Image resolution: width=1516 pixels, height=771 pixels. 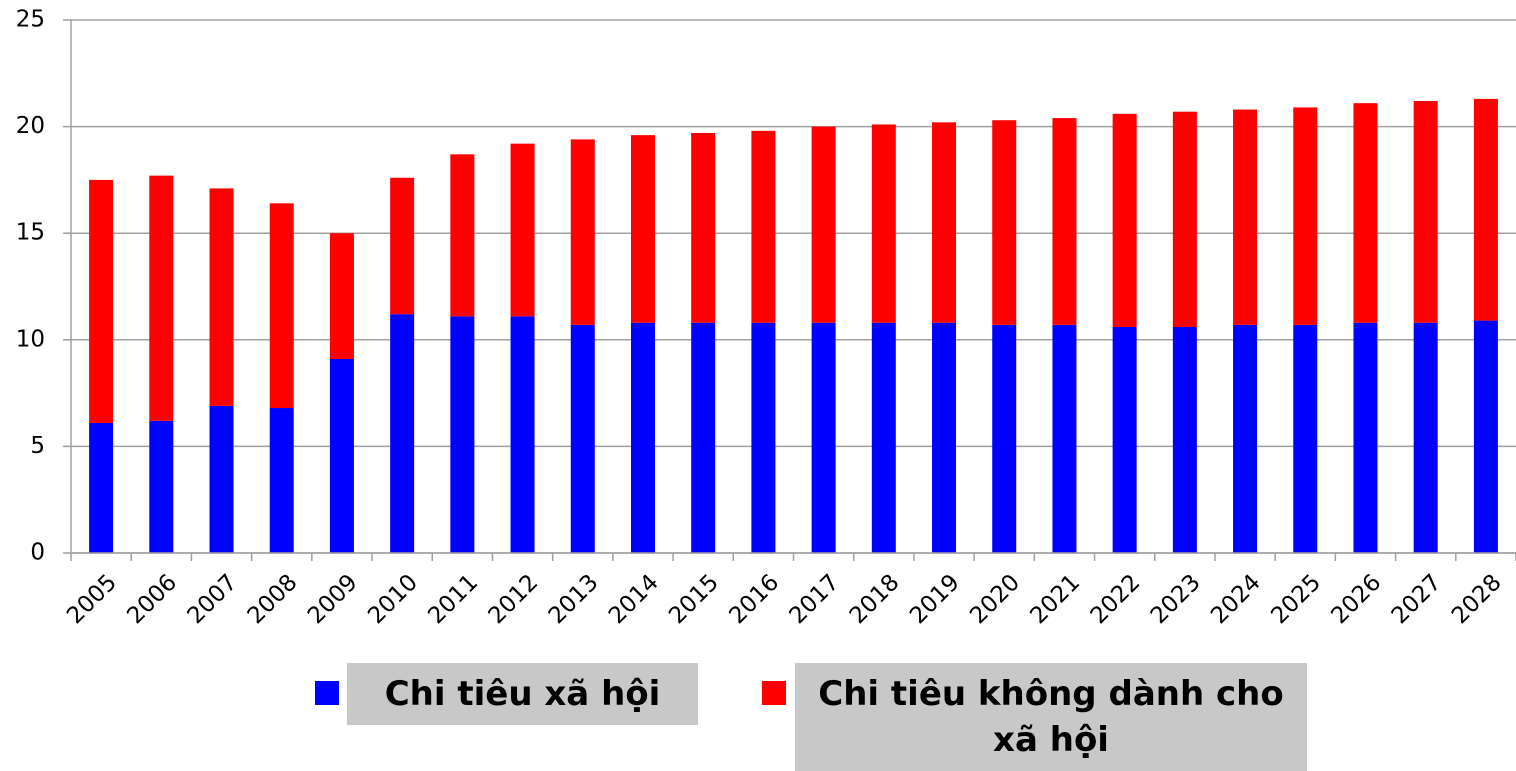 What do you see at coordinates (1236, 599) in the screenshot?
I see `x-tick-label: 2024` at bounding box center [1236, 599].